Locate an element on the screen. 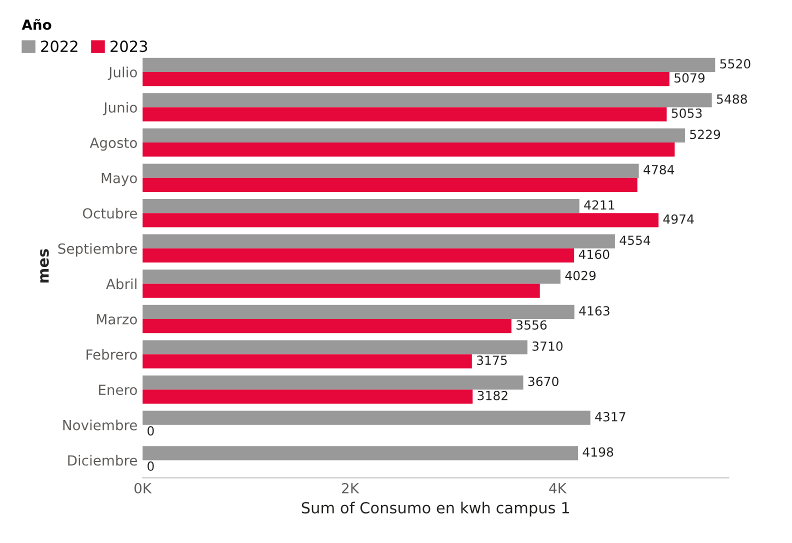  y-tick-label: Octubre is located at coordinates (109, 213).